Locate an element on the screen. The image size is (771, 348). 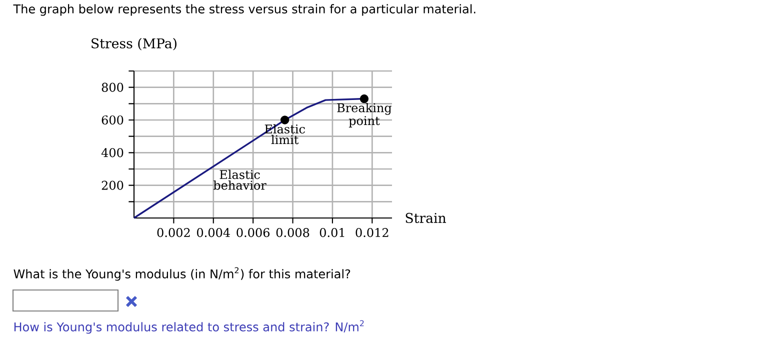
x-tick-label: 0.01 is located at coordinates (332, 233).